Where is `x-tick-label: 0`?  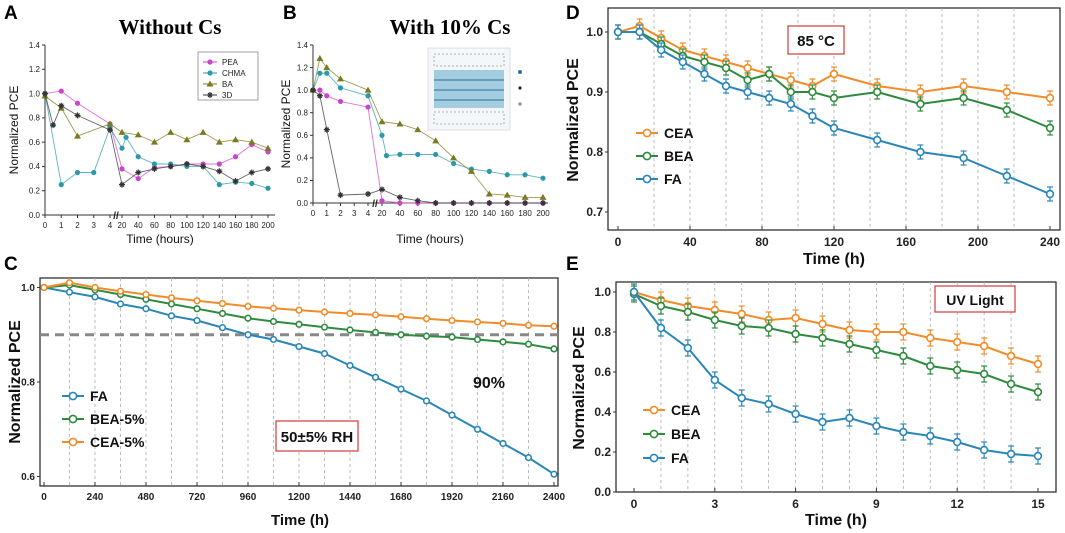
x-tick-label: 0 is located at coordinates (313, 213).